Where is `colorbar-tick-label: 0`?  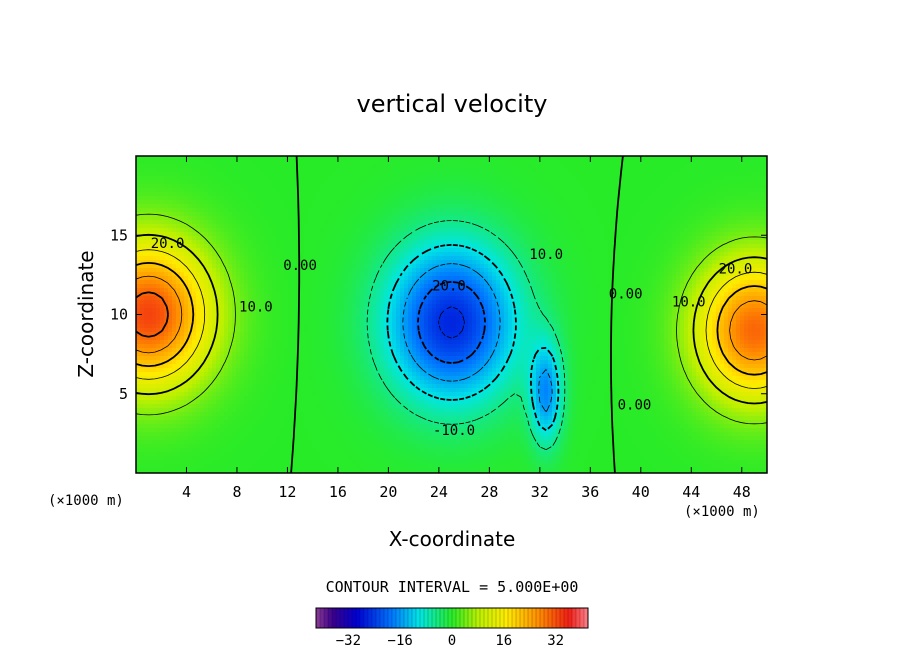 colorbar-tick-label: 0 is located at coordinates (452, 641).